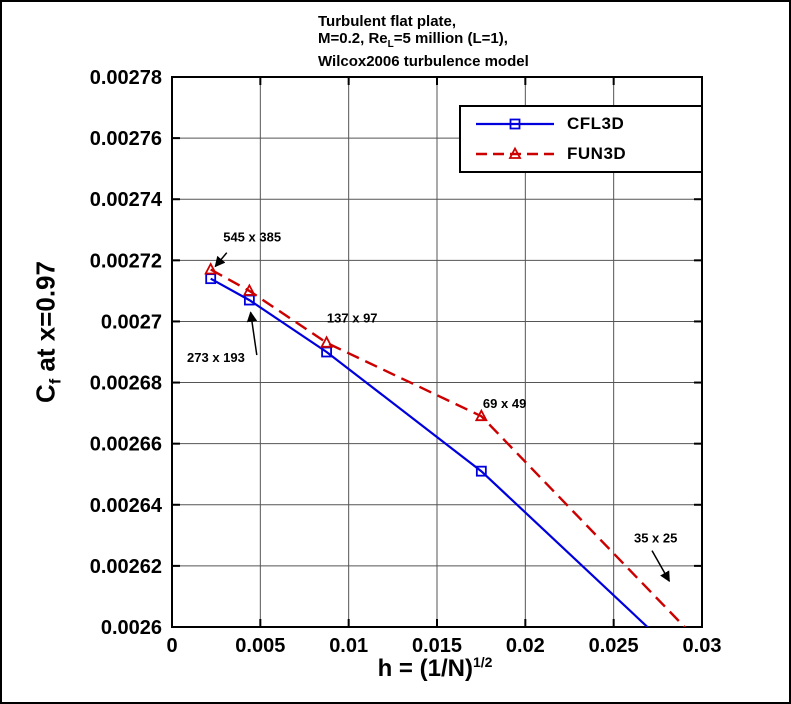 The image size is (791, 704). What do you see at coordinates (348, 646) in the screenshot?
I see `svg-text: 0.01` at bounding box center [348, 646].